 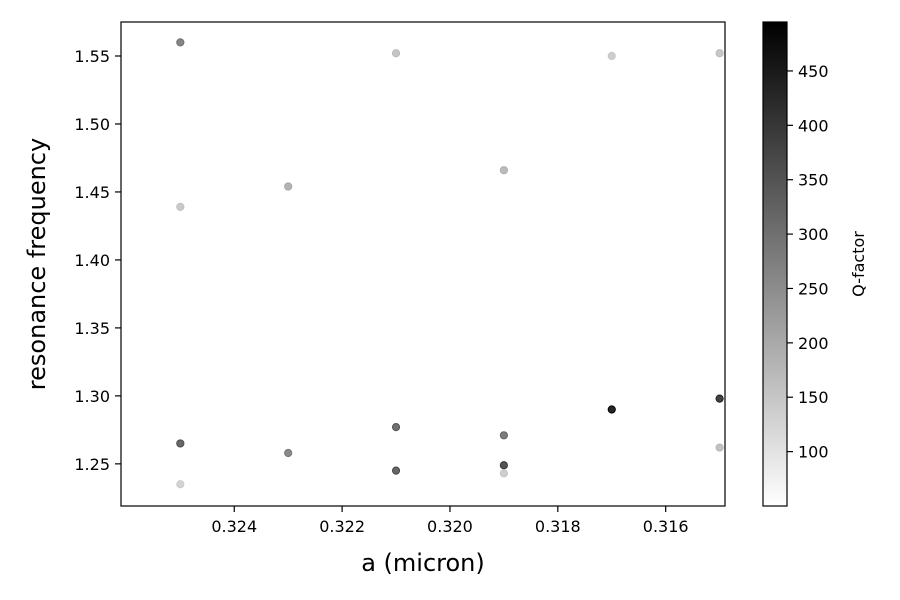 I want to click on x-tick-label: 0.322, so click(x=342, y=526).